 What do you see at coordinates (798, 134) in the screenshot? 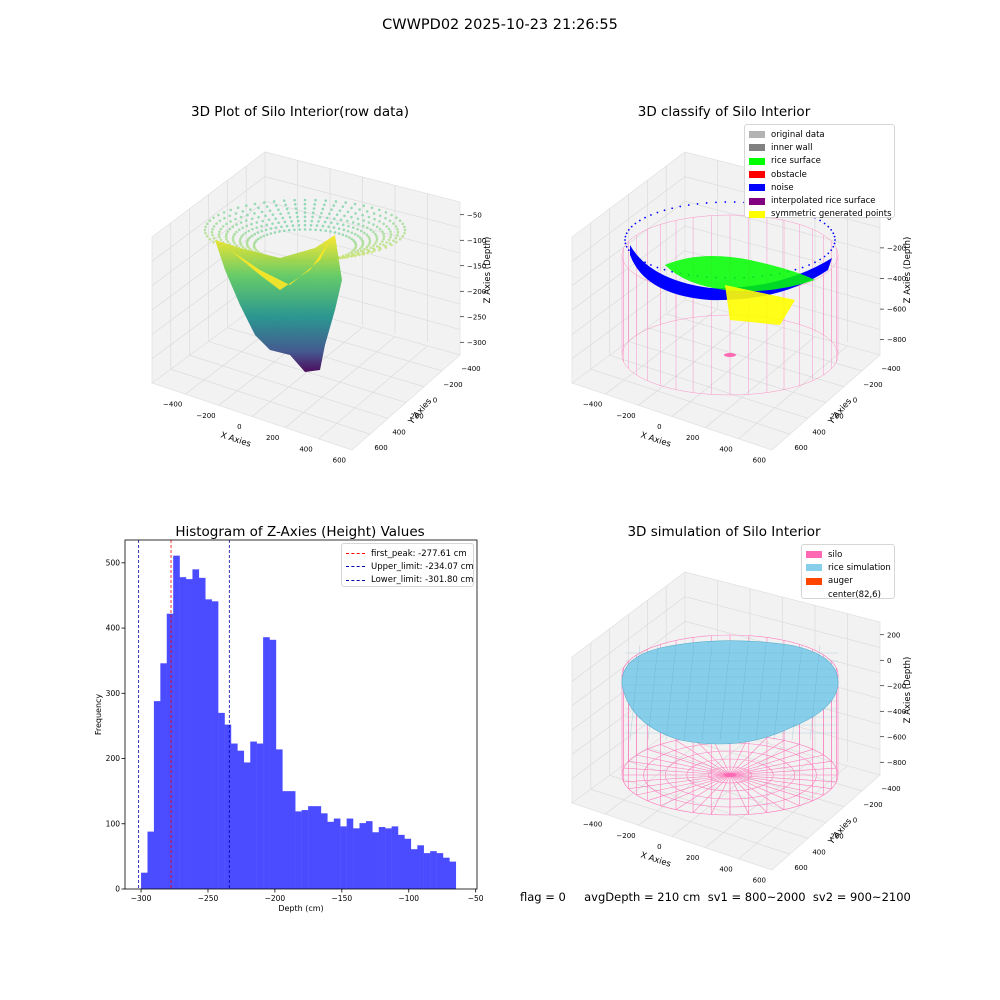
I see `legend-label: original data` at bounding box center [798, 134].